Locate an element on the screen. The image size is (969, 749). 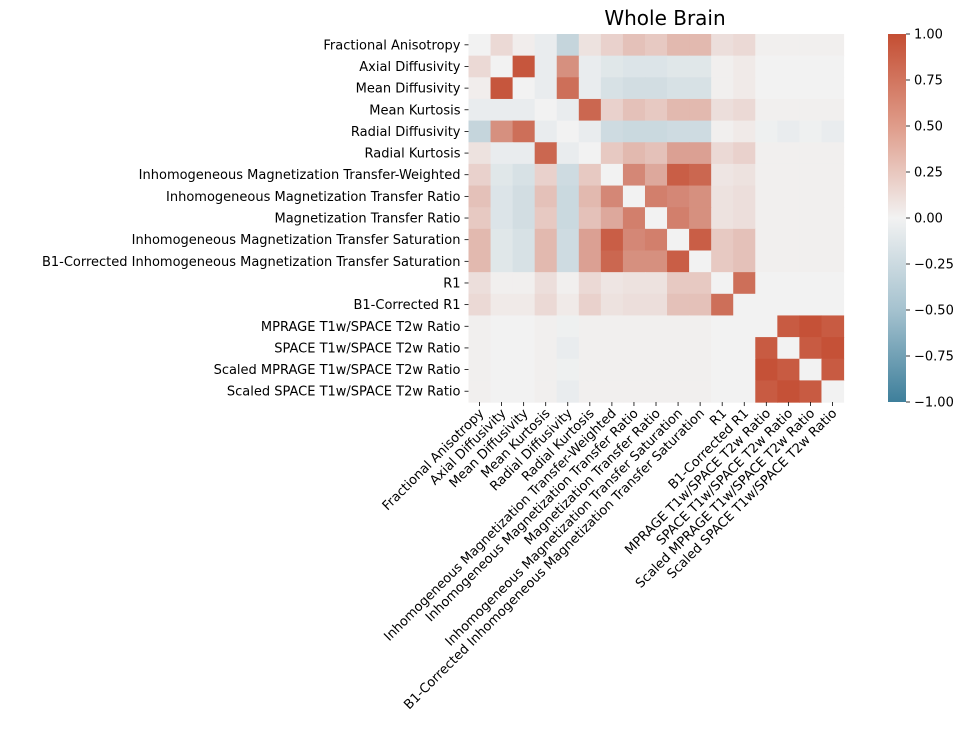
y-tick-label: MPRAGE T1w/SPACE T2w Ratio is located at coordinates (361, 327).